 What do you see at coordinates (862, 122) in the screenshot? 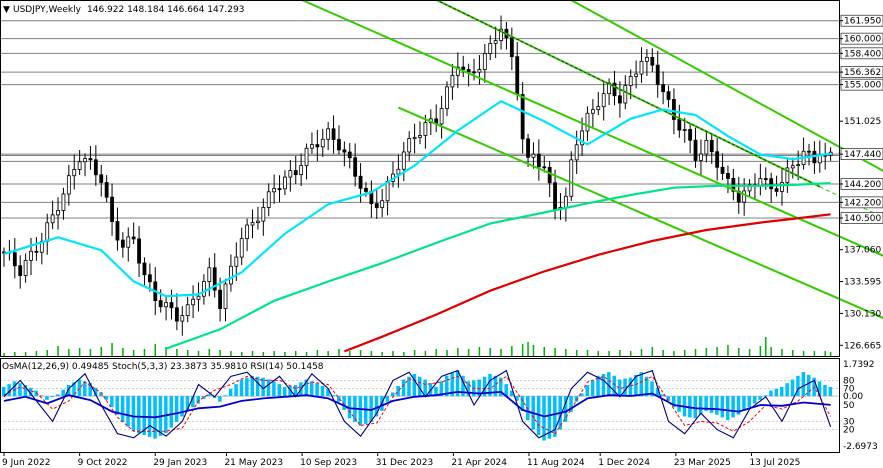
I see `price-axis-label: 151.025` at bounding box center [862, 122].